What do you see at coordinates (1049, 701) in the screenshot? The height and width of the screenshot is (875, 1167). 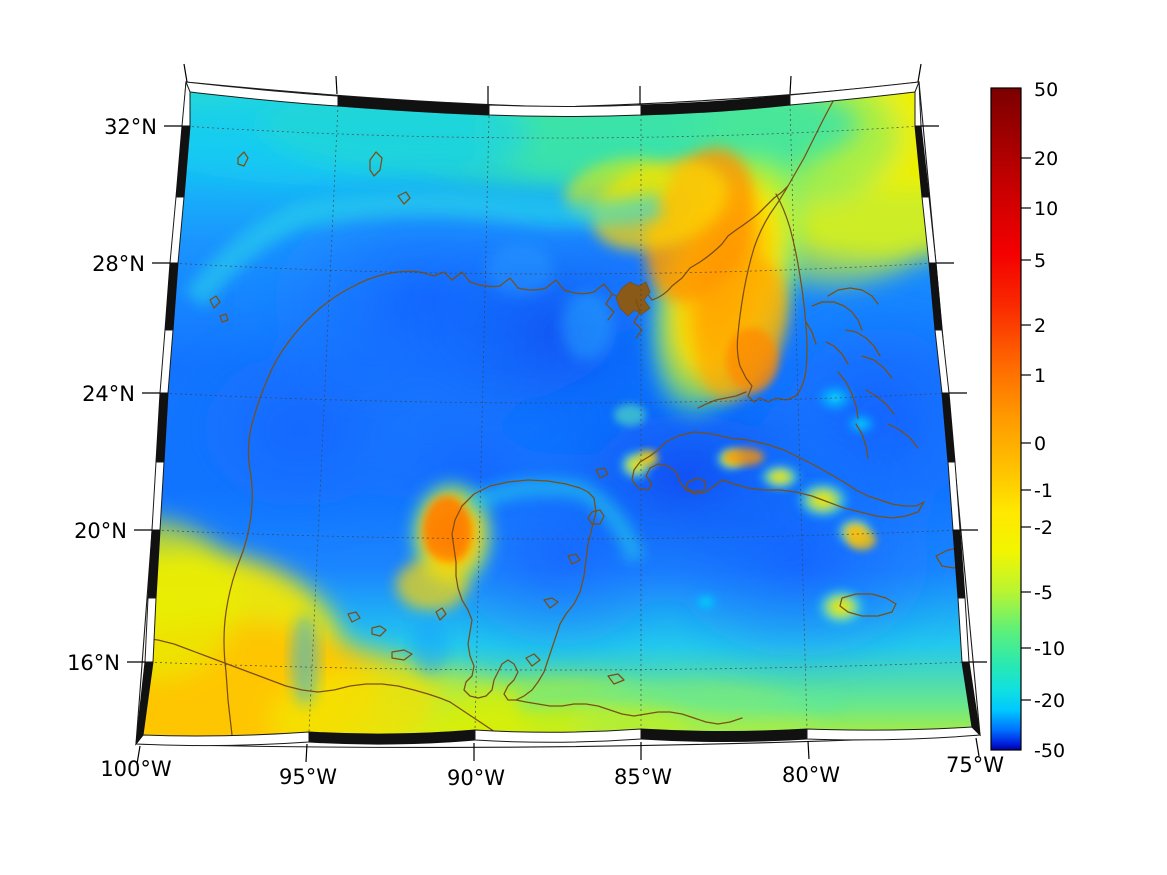 I see `colorbar-tick-label-neg20: -20` at bounding box center [1049, 701].